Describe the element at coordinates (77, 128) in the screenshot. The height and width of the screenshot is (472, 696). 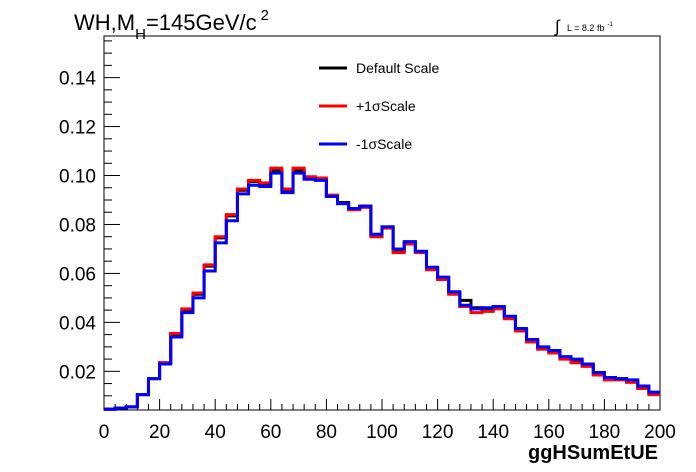
I see `y-tick-label: 0.12` at that location.